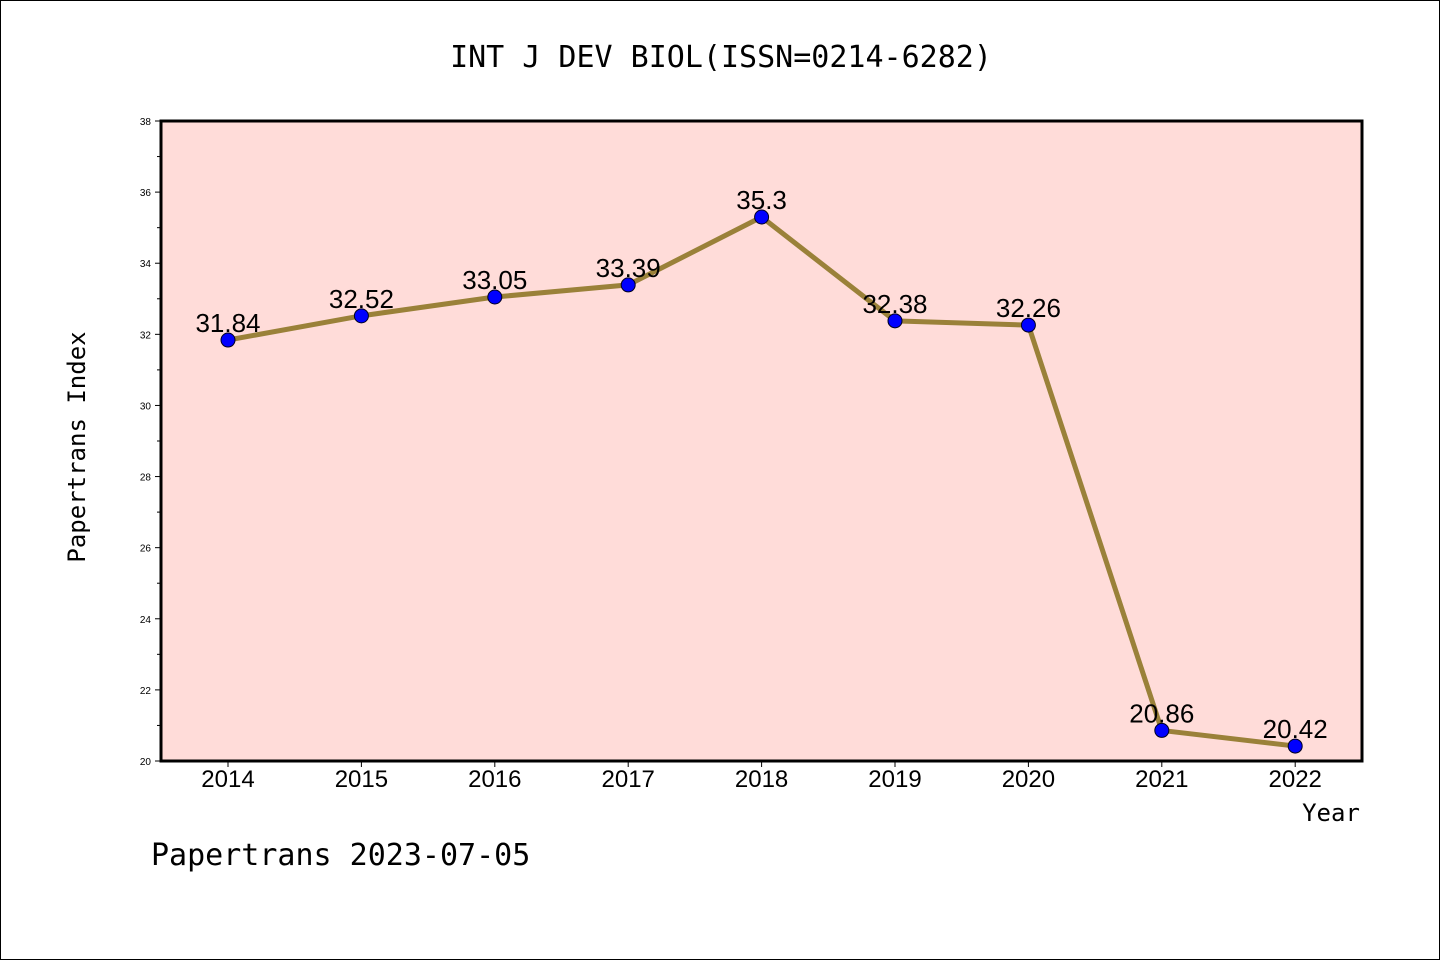 Image resolution: width=1440 pixels, height=961 pixels. Describe the element at coordinates (146, 691) in the screenshot. I see `y-tick-label: 22` at that location.